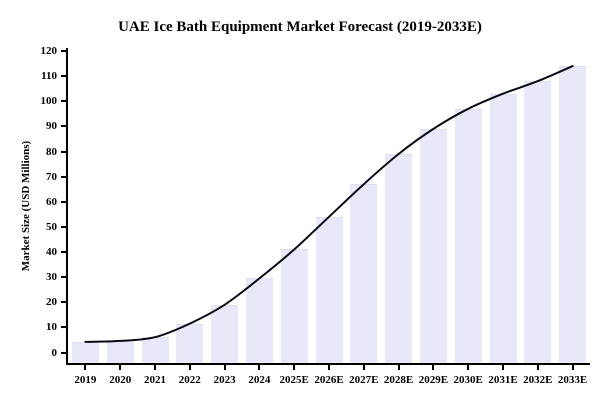  I want to click on bar-2029E, so click(433, 245).